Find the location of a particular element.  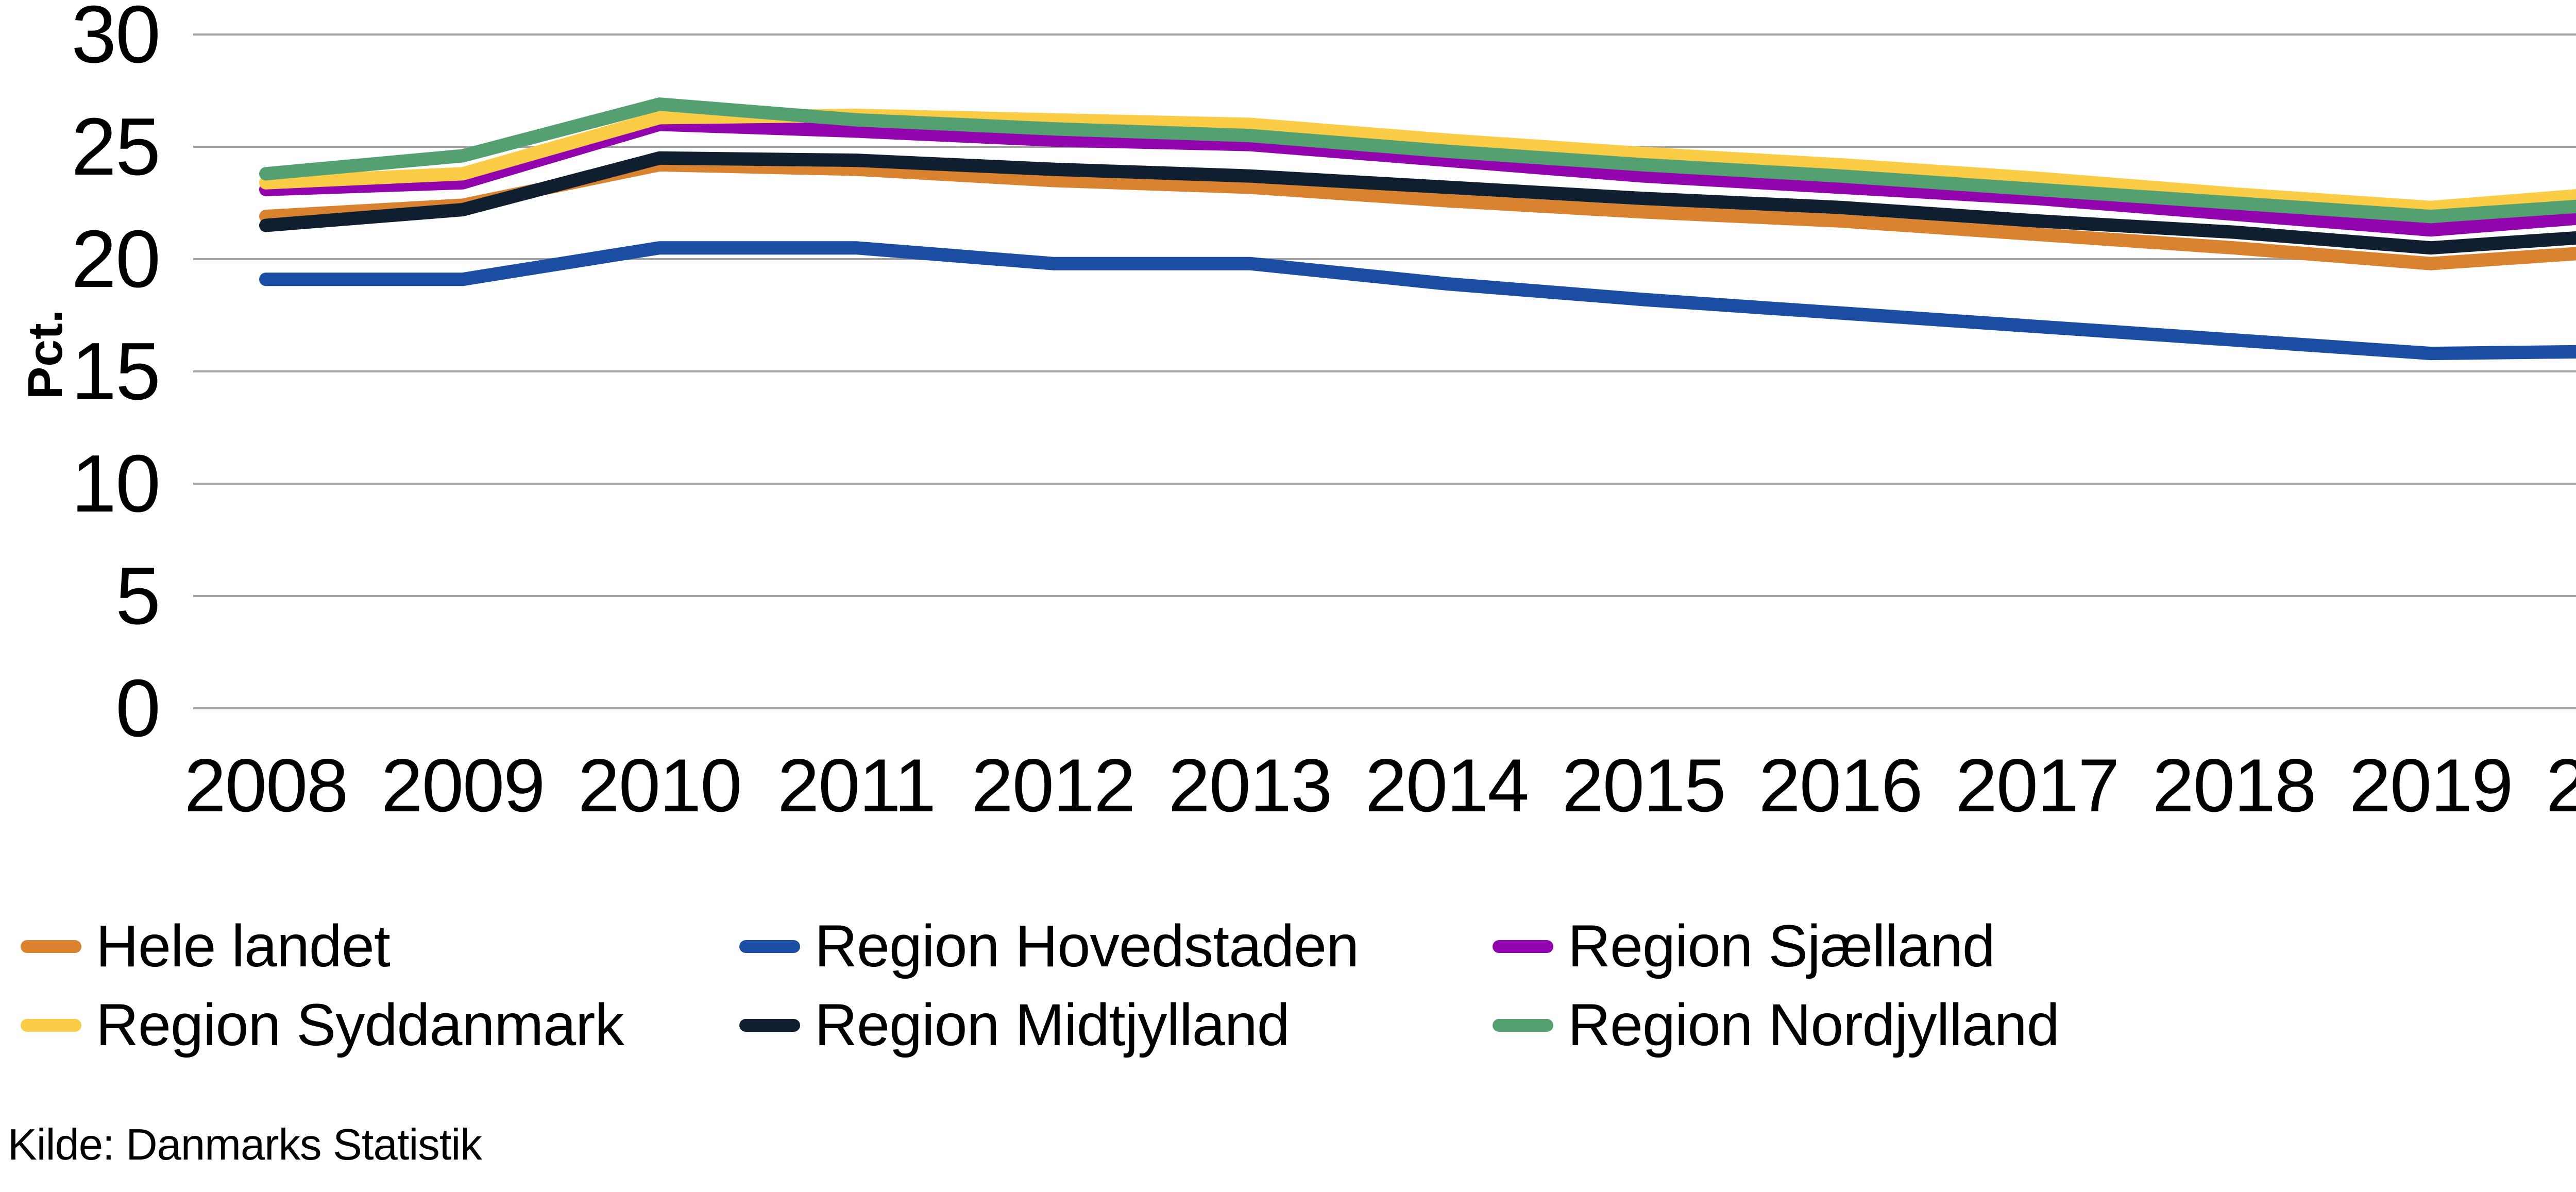

legend-item-region-sj-lland: Region Sjælland is located at coordinates (2034, 946).